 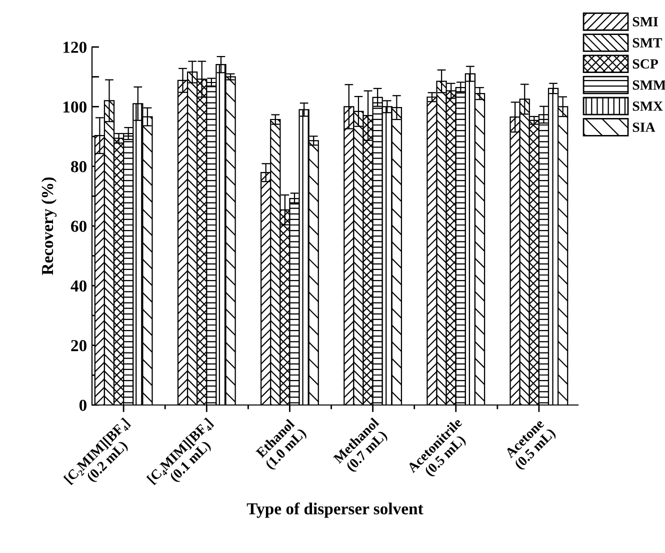 What do you see at coordinates (75, 107) in the screenshot?
I see `y-tick-label: 100` at bounding box center [75, 107].